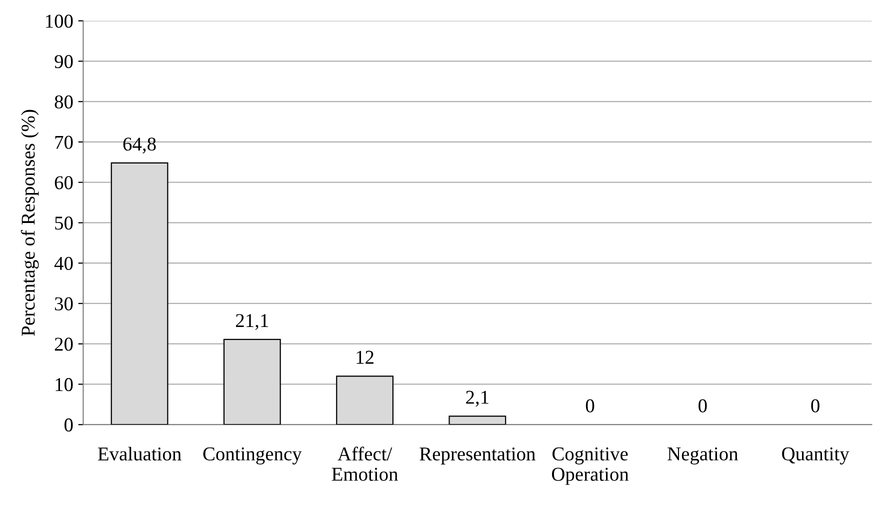 This screenshot has width=876, height=521. I want to click on data-label: 64,8, so click(139, 146).